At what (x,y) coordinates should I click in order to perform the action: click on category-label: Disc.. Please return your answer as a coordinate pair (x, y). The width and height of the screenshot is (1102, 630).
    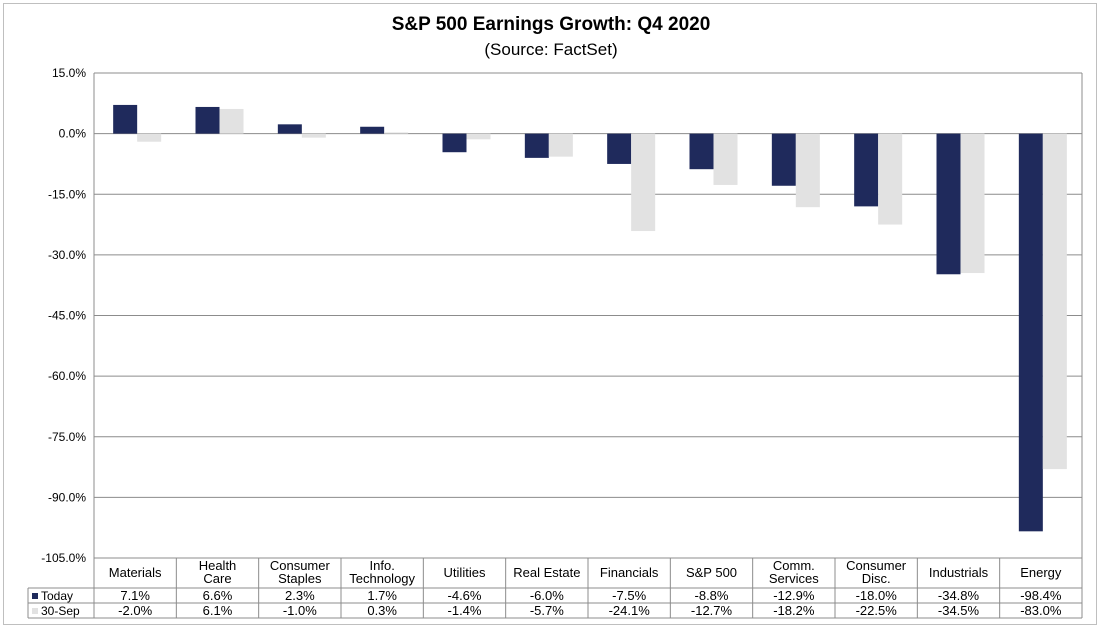
    Looking at the image, I should click on (876, 578).